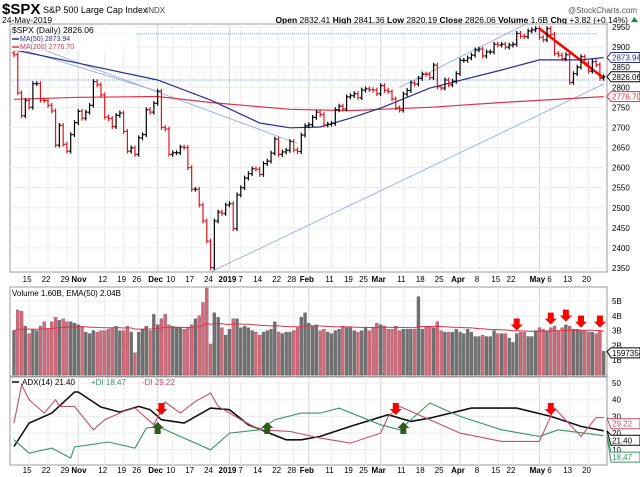 The width and height of the screenshot is (640, 477). Describe the element at coordinates (617, 301) in the screenshot. I see `volume-tick-label: 5B` at that location.